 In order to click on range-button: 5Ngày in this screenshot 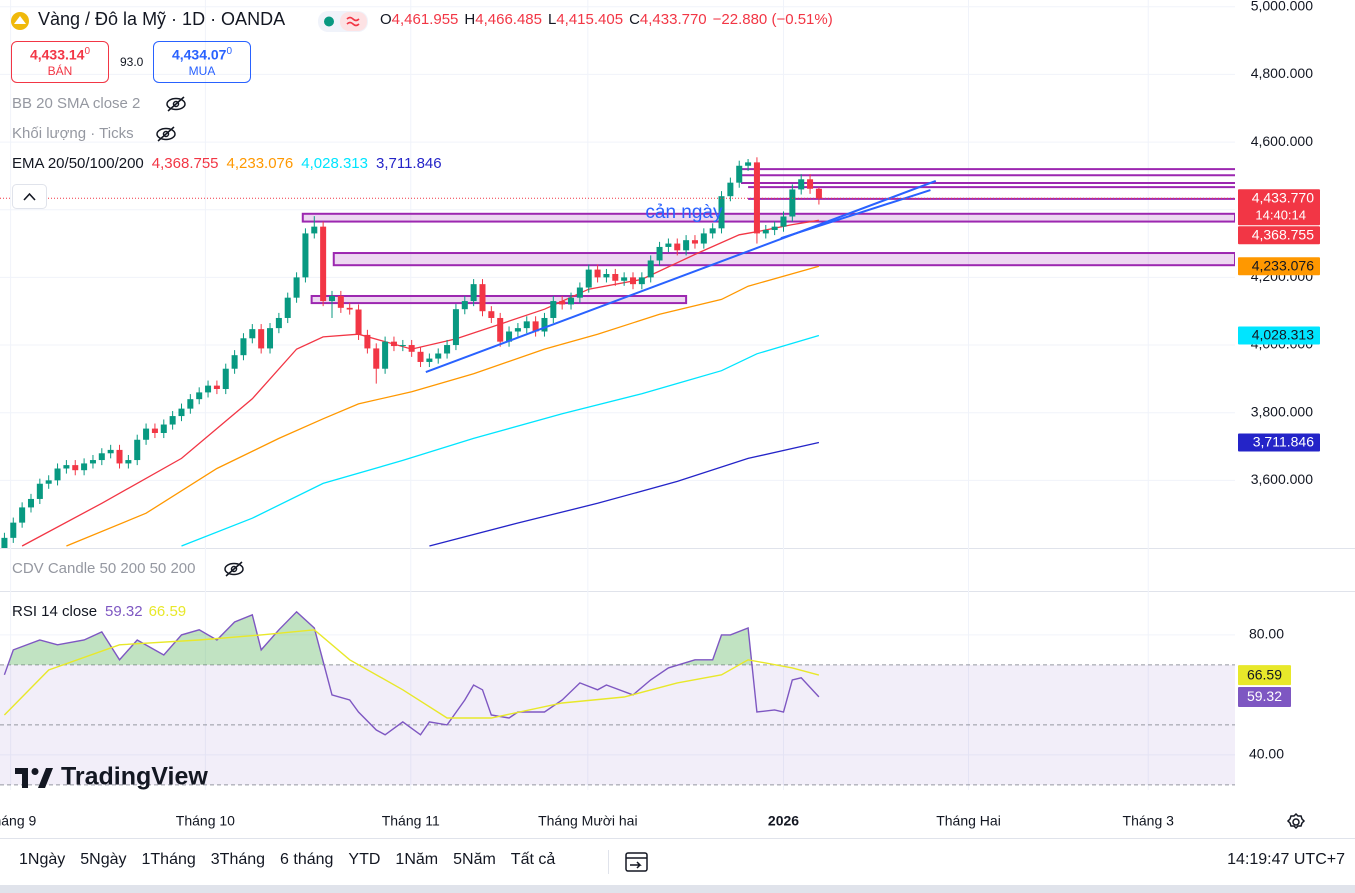, I will do `click(103, 859)`.